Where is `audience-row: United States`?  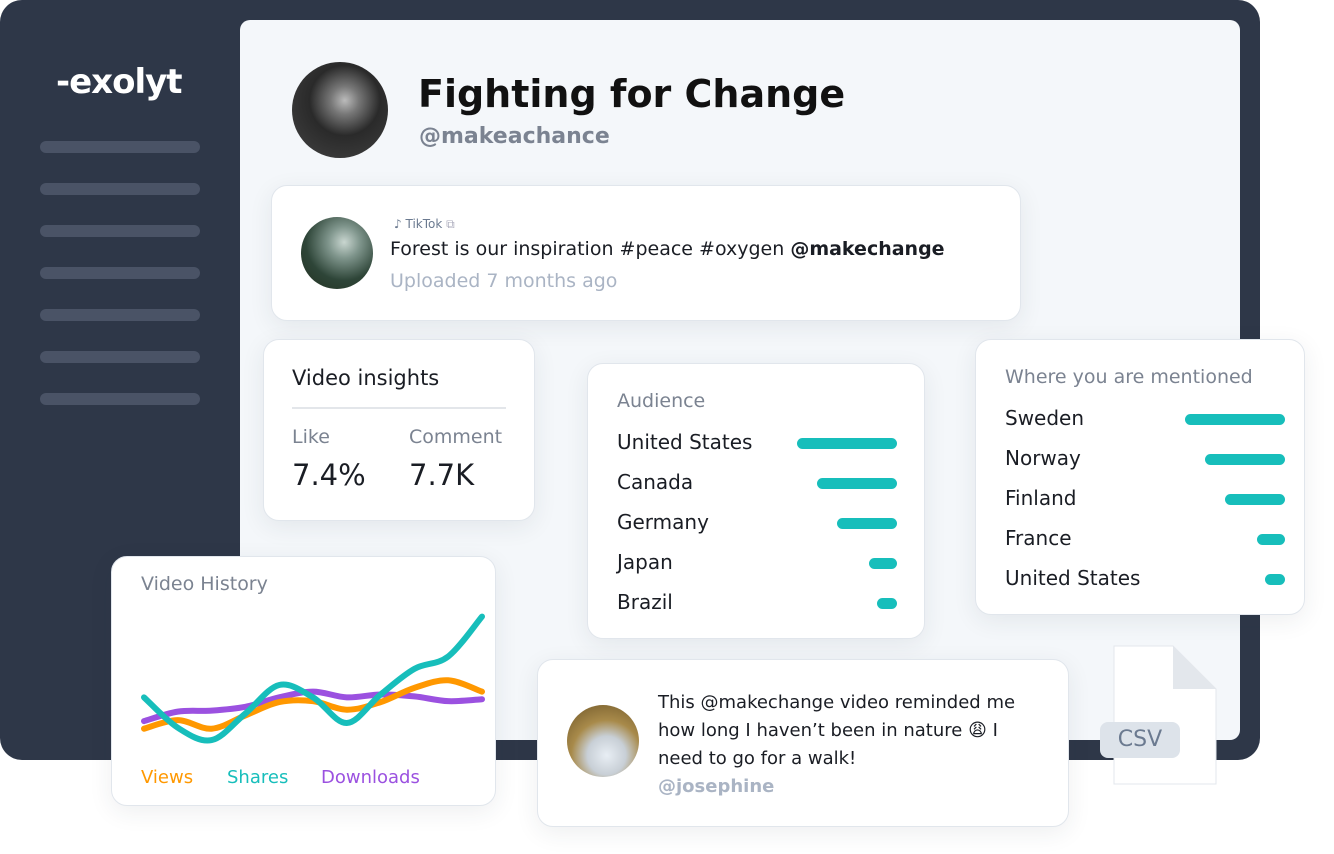 audience-row: United States is located at coordinates (757, 450).